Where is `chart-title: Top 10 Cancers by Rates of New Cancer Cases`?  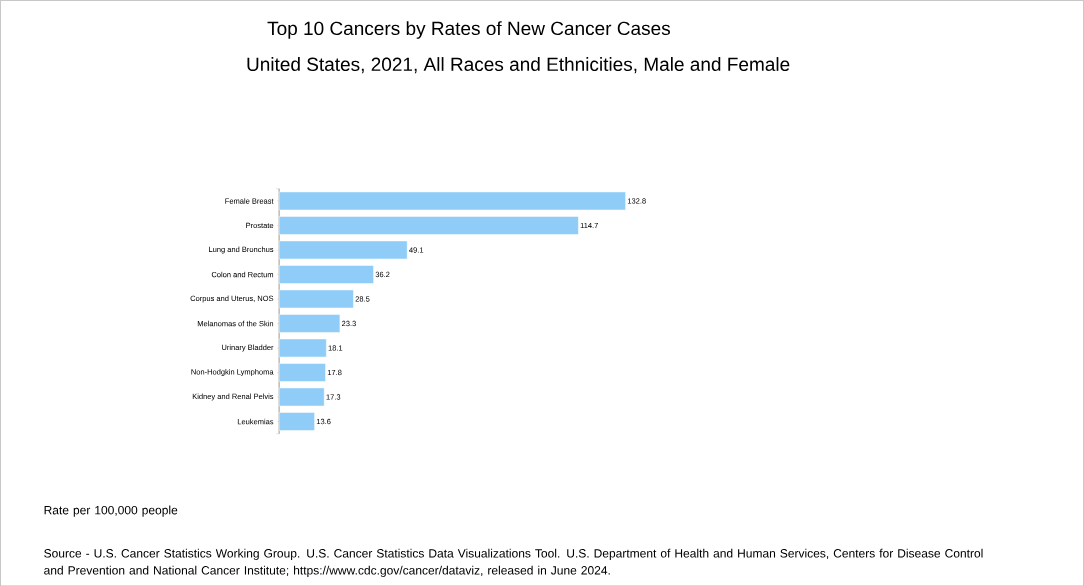
chart-title: Top 10 Cancers by Rates of New Cancer Cases is located at coordinates (468, 30).